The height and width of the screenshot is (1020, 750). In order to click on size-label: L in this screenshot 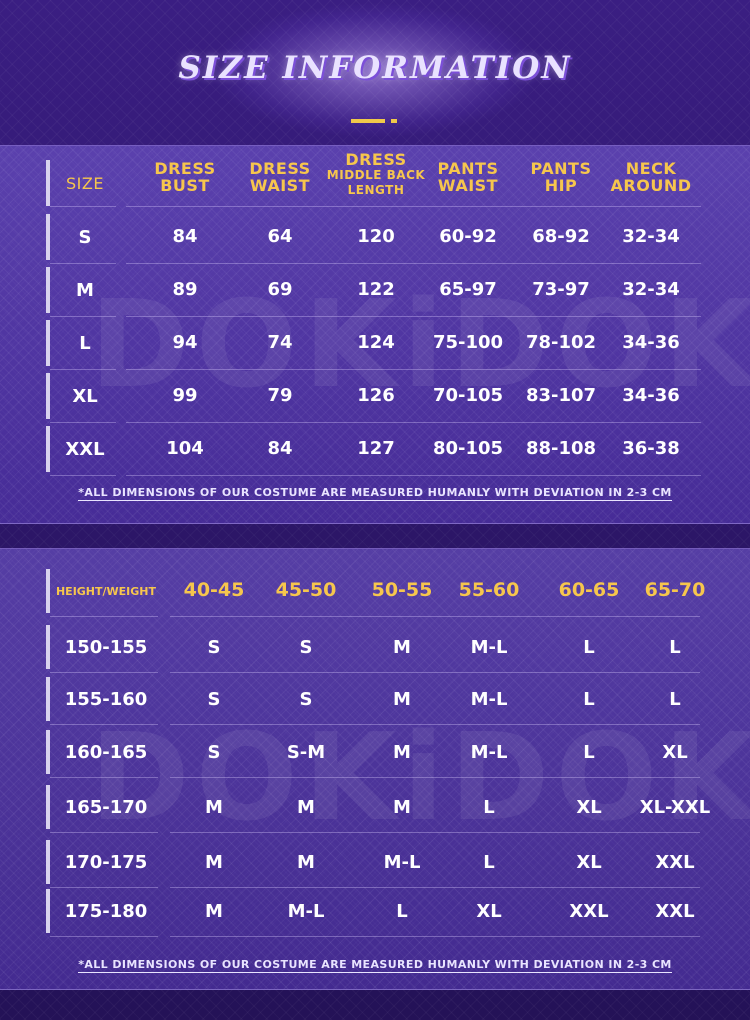, I will do `click(85, 343)`.